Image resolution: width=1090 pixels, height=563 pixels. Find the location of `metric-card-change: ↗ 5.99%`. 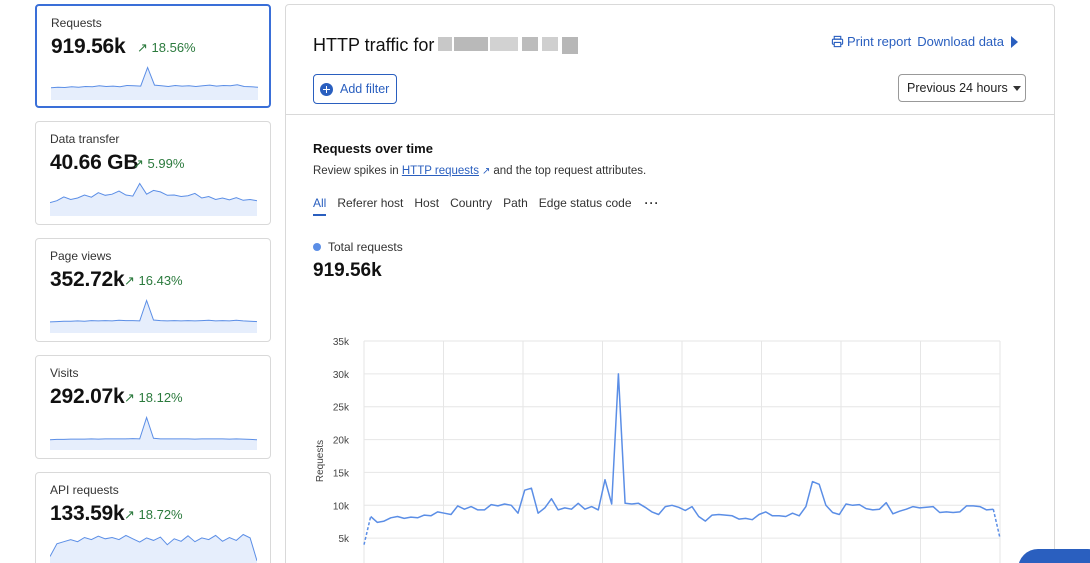

metric-card-change: ↗ 5.99% is located at coordinates (158, 164).